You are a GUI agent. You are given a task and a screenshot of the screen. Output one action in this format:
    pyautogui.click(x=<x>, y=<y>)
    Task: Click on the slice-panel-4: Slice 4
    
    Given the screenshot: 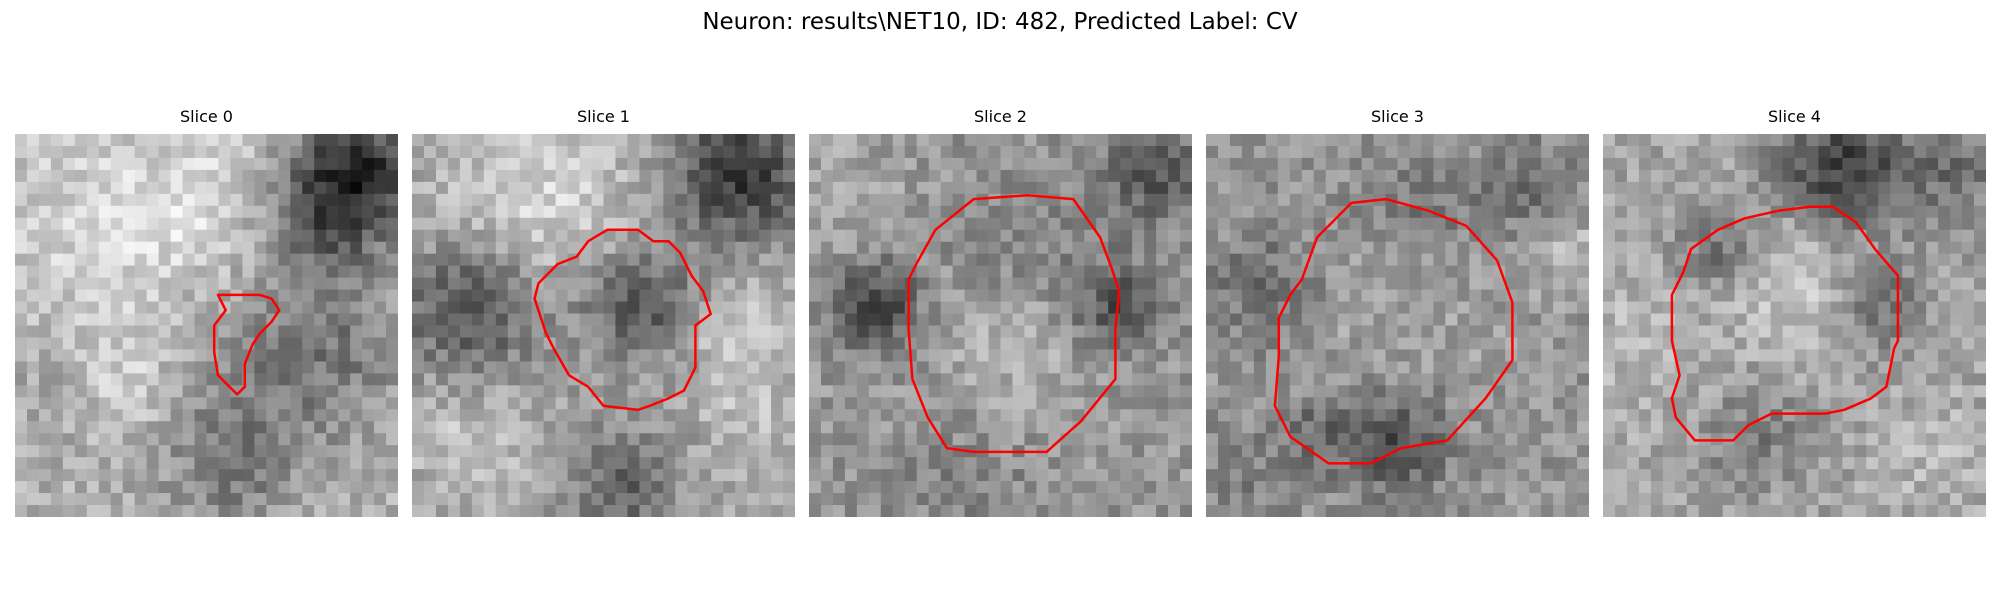 What is the action you would take?
    pyautogui.click(x=1794, y=312)
    